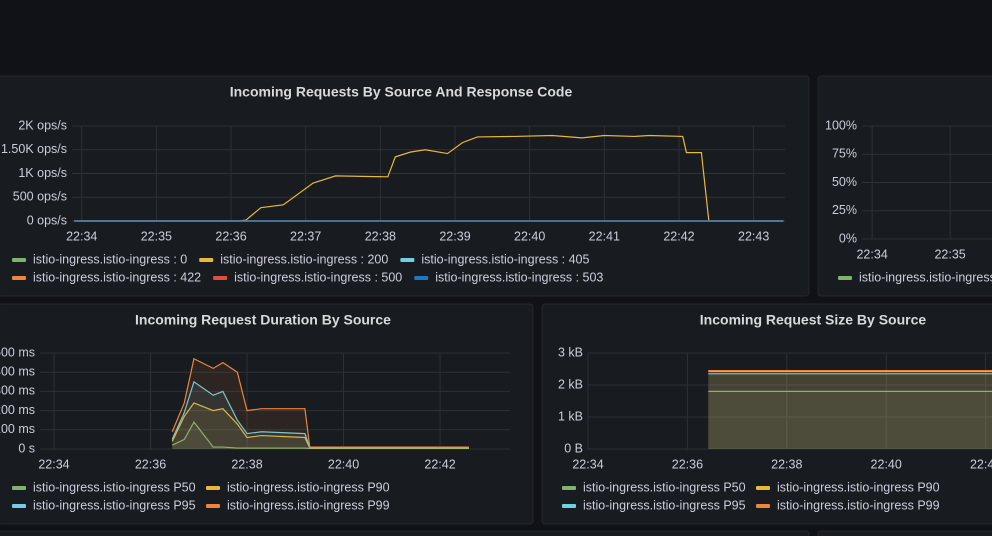 Image resolution: width=992 pixels, height=536 pixels. Describe the element at coordinates (17, 429) in the screenshot. I see `y-tick-label: 100 ms` at that location.